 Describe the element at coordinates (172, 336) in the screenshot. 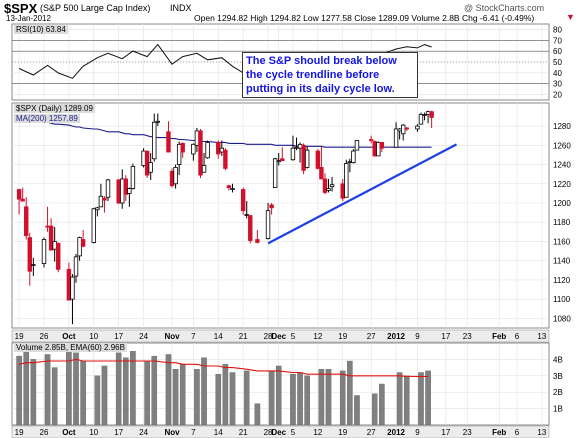

I see `x-tick-label: Nov` at that location.